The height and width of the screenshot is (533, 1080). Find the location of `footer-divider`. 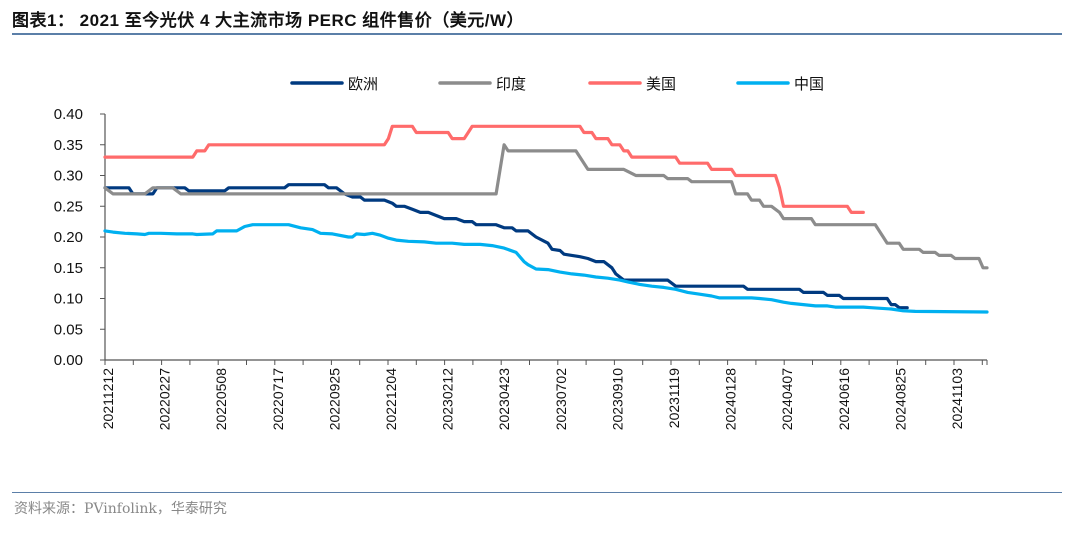

footer-divider is located at coordinates (537, 492).